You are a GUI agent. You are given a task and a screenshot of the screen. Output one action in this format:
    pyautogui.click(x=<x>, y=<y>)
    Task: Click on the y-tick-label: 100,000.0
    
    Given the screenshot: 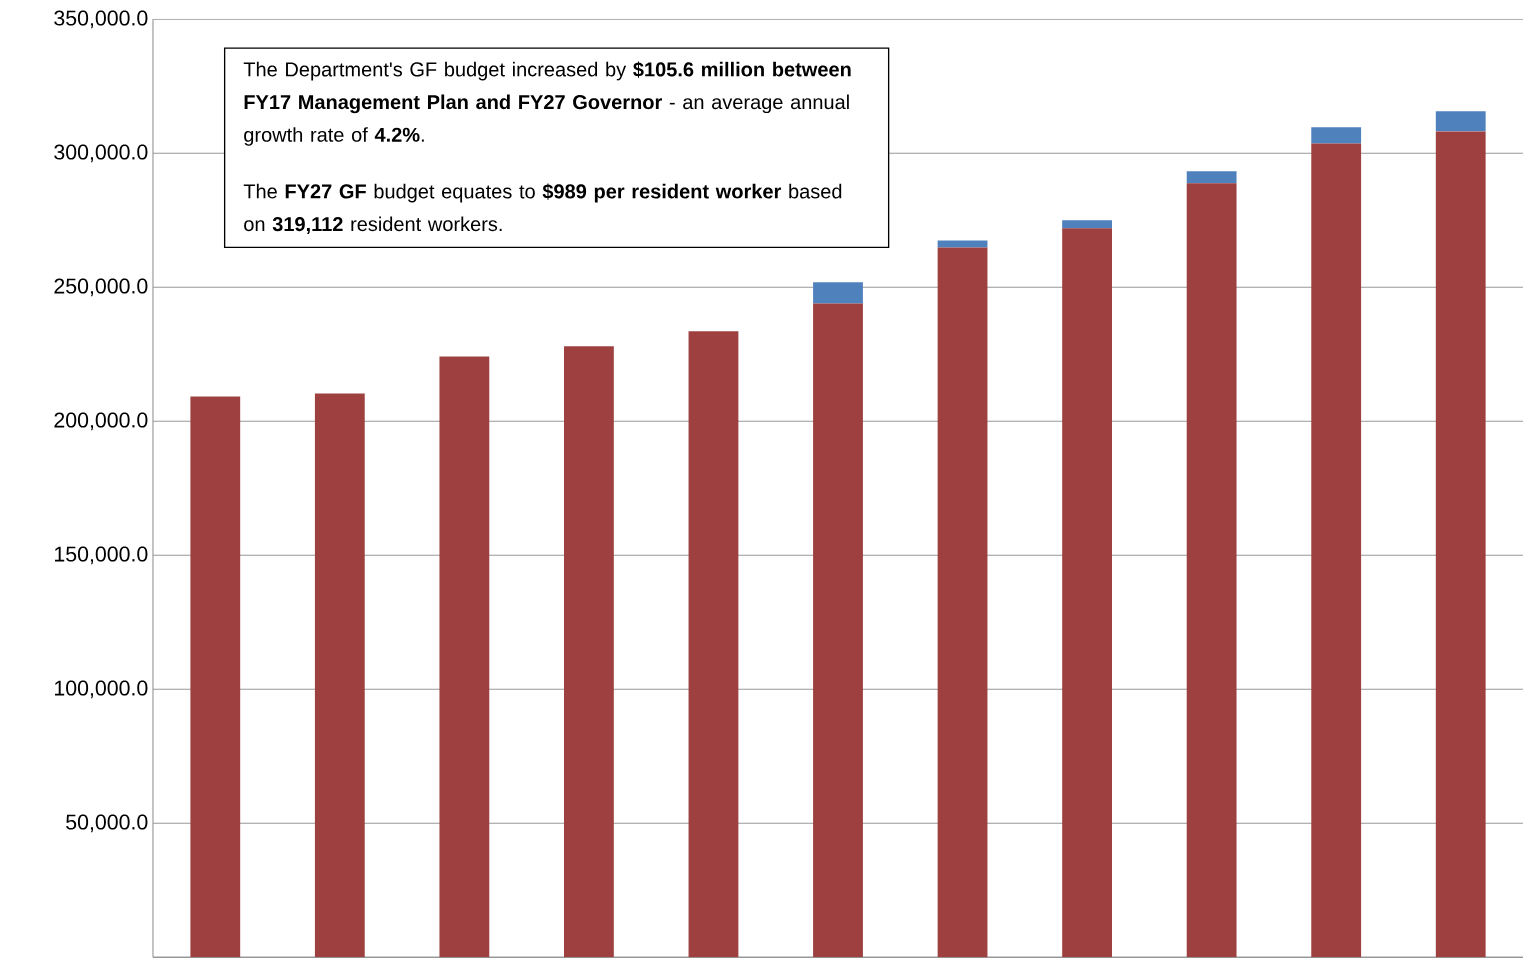 What is the action you would take?
    pyautogui.click(x=101, y=689)
    